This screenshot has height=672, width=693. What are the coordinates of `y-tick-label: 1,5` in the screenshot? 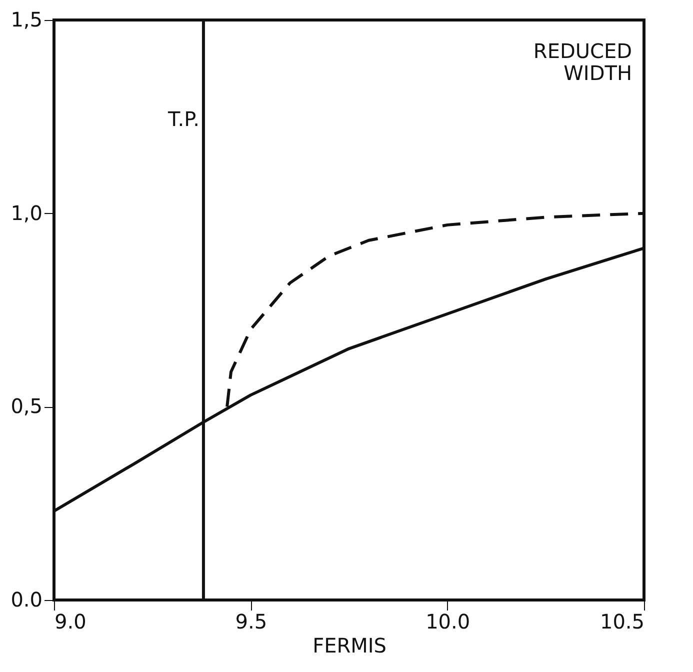 It's located at (26, 20).